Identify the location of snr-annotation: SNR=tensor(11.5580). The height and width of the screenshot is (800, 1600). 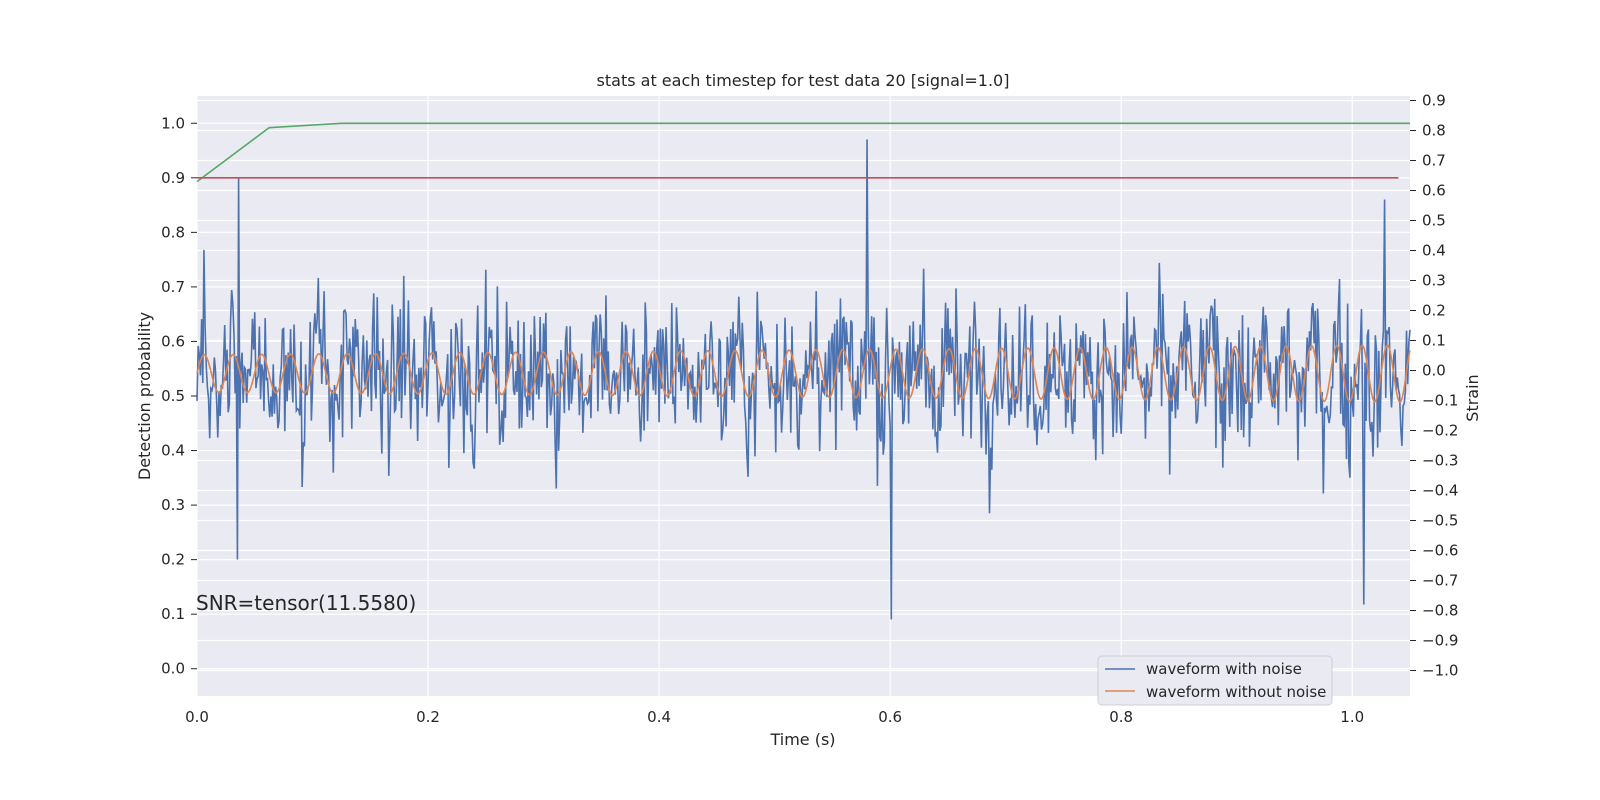
(306, 603).